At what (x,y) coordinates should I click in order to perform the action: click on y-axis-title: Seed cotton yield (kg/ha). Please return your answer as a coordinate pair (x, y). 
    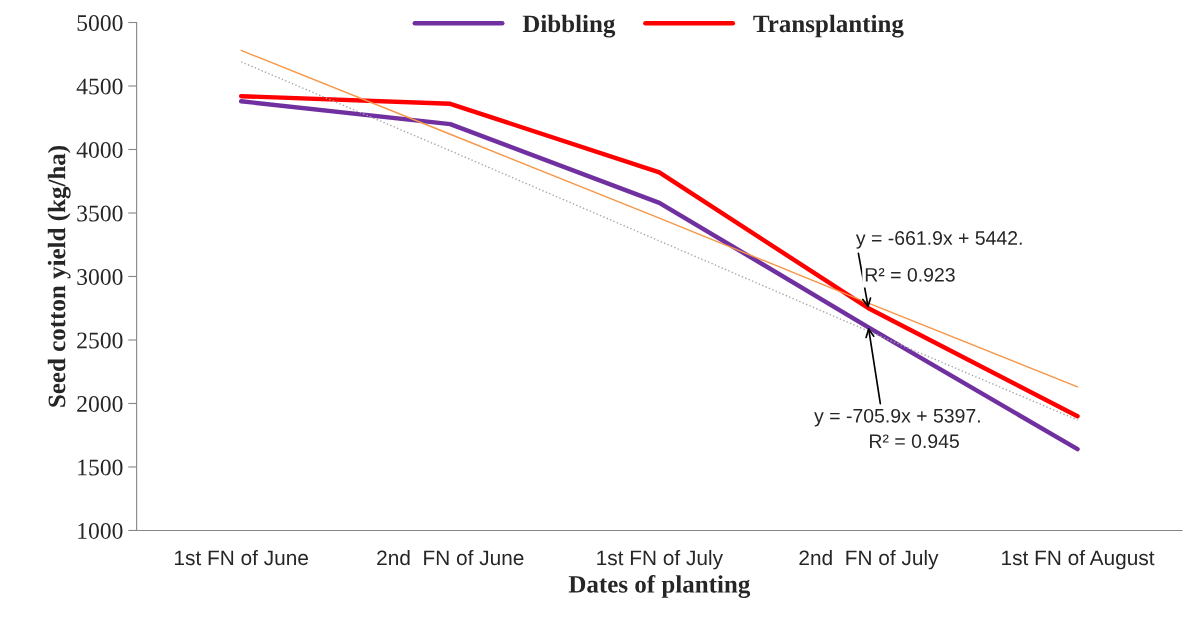
    Looking at the image, I should click on (59, 276).